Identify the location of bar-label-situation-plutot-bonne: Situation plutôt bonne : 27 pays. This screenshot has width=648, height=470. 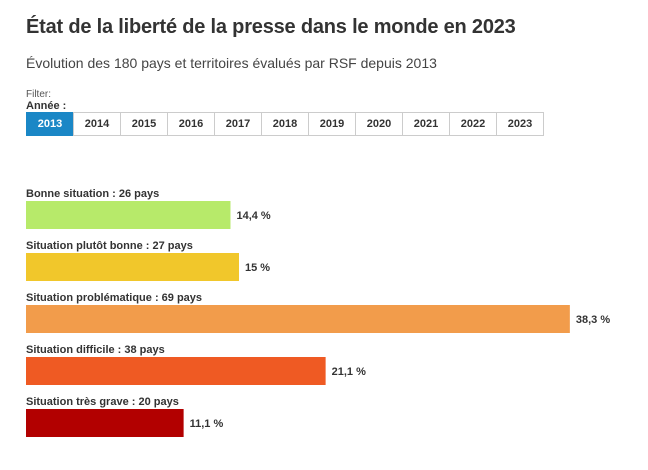
(109, 246).